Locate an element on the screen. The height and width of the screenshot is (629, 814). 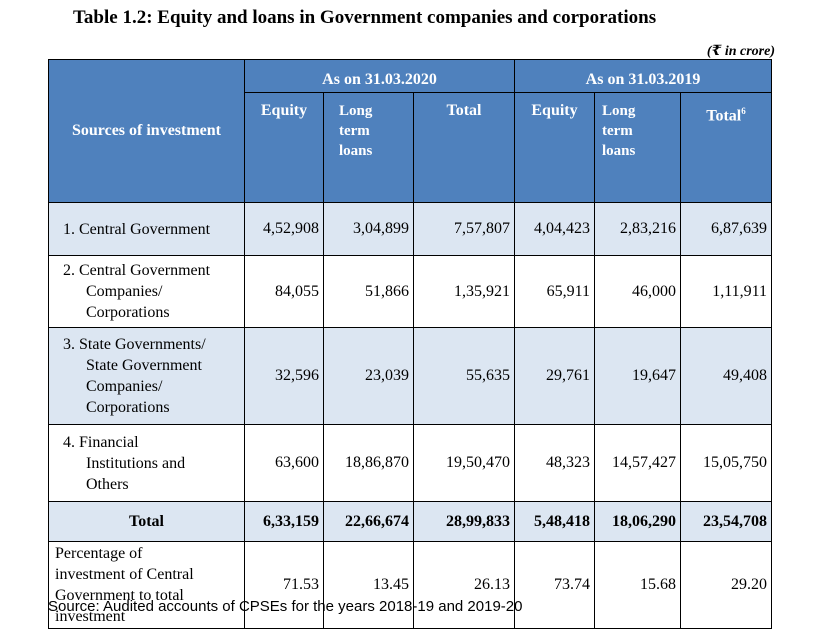
value-cell: 15,05,750 is located at coordinates (726, 463).